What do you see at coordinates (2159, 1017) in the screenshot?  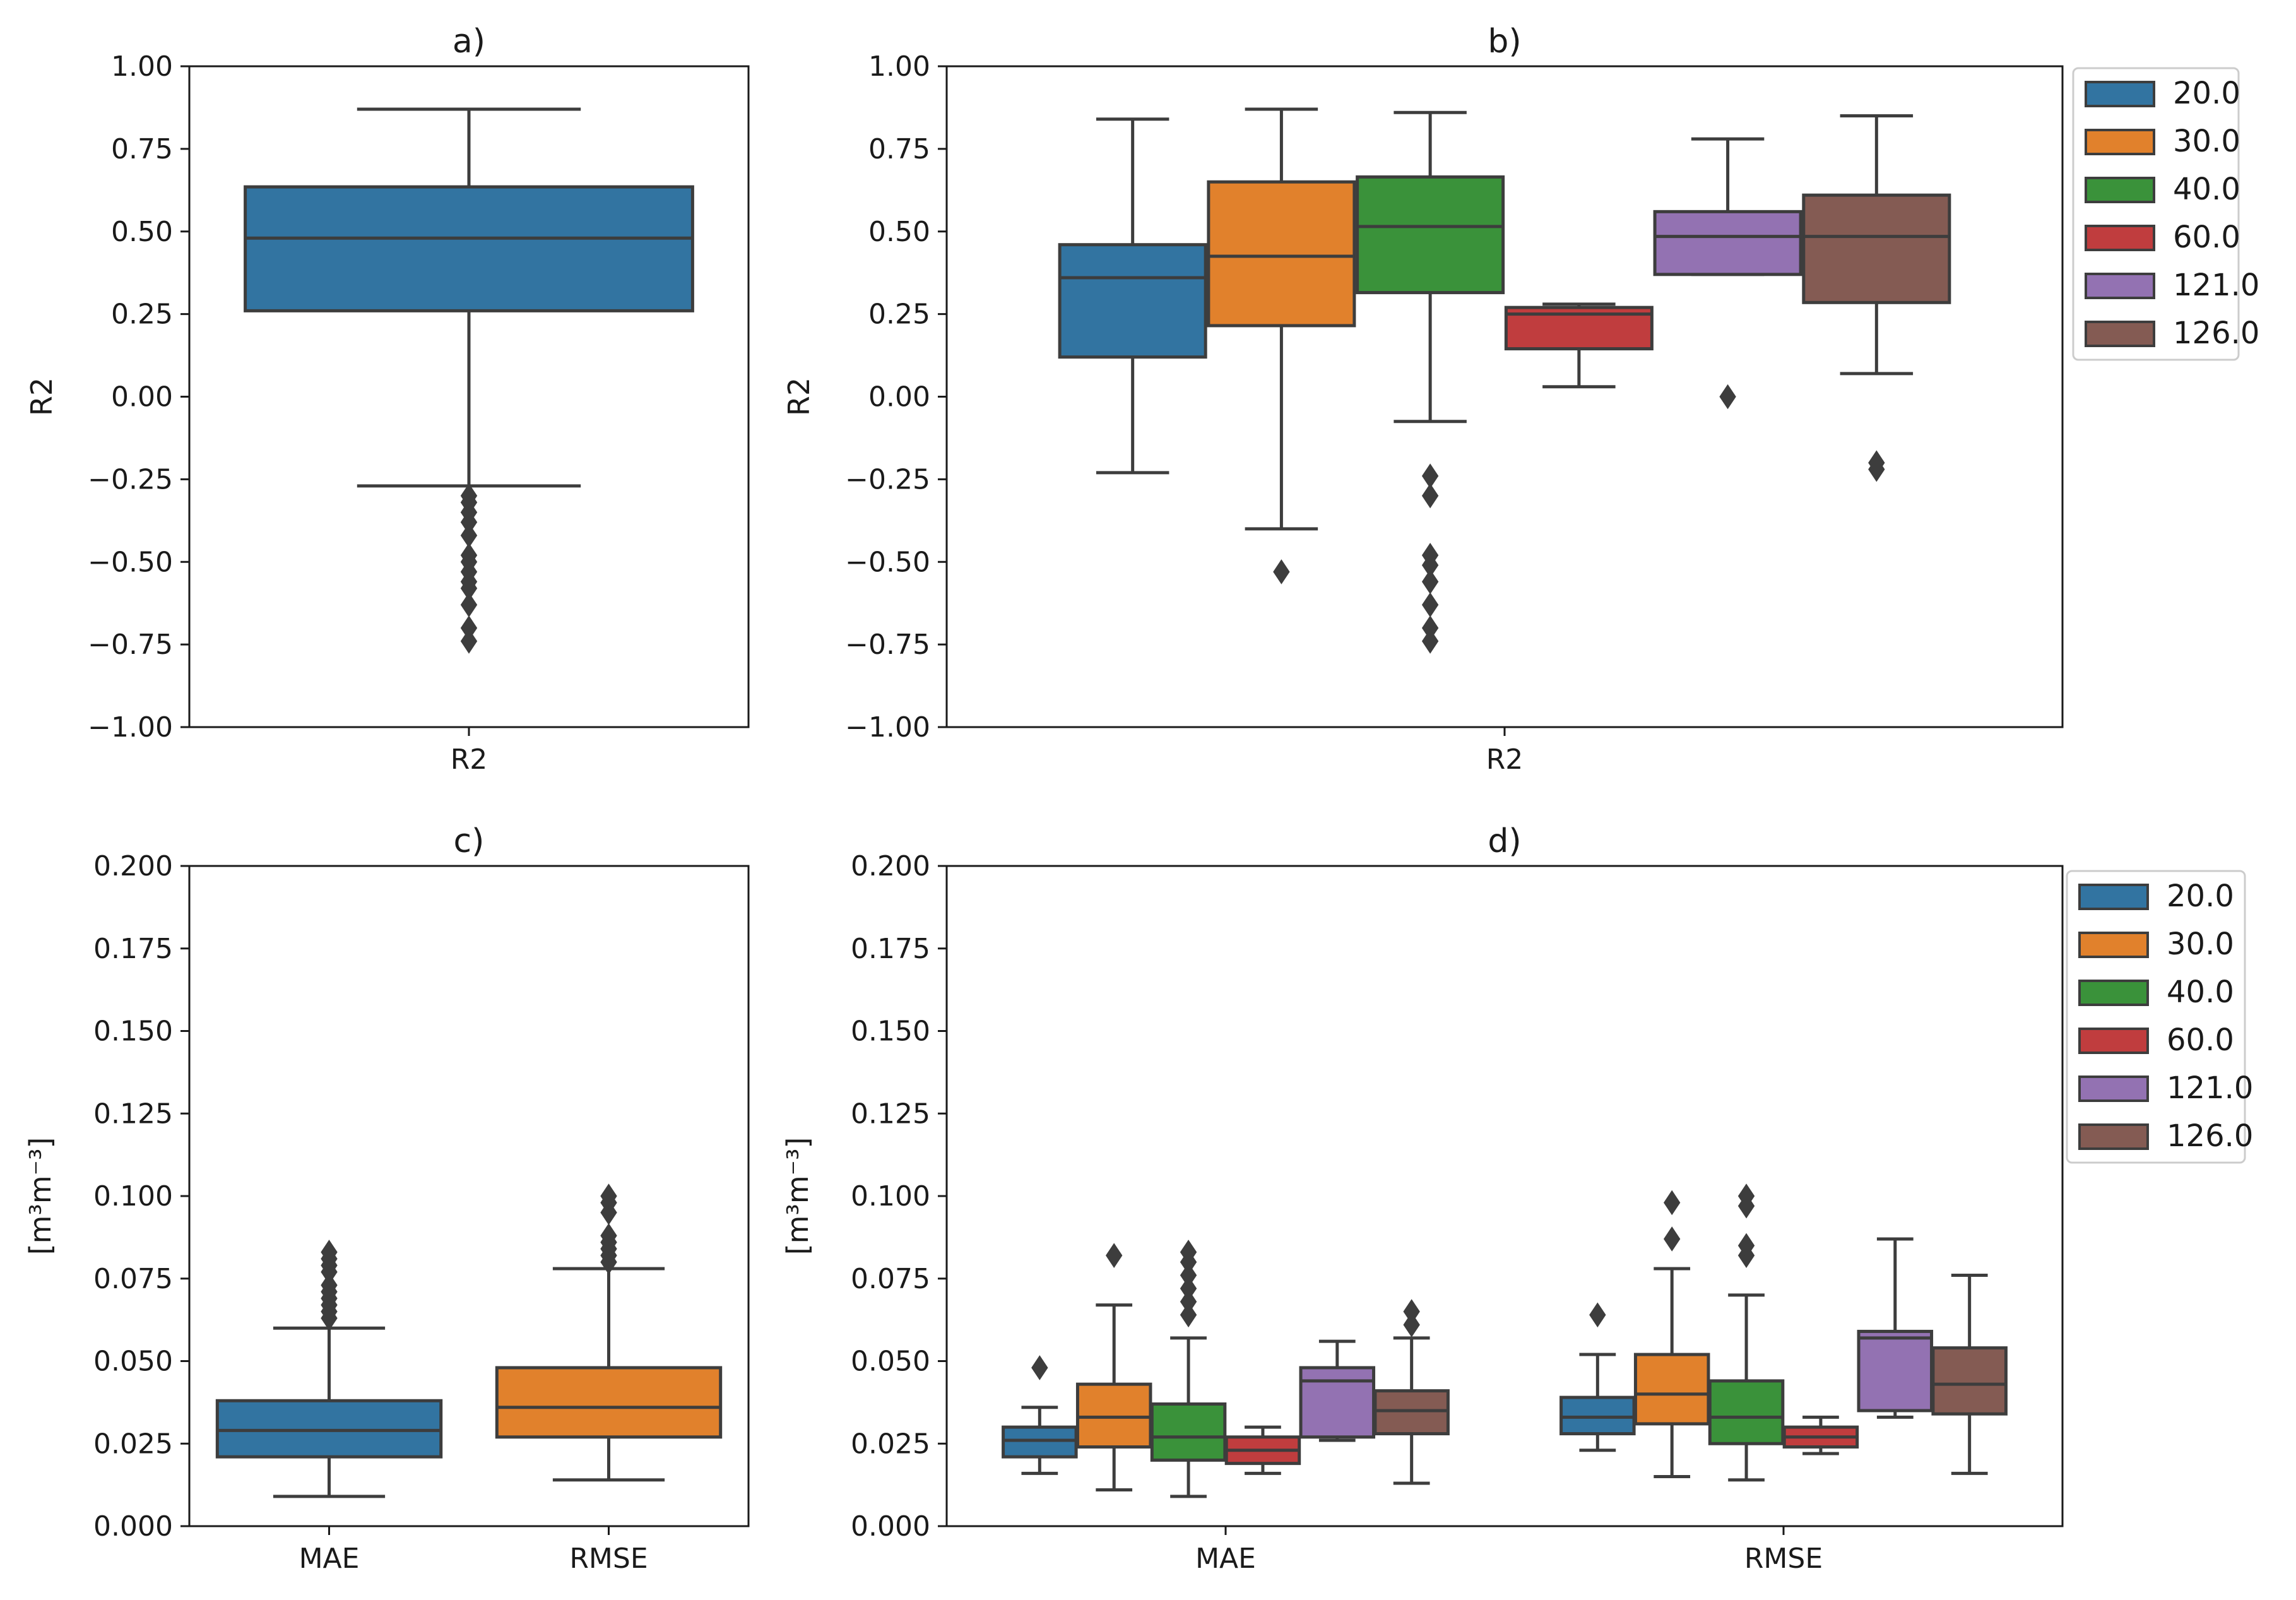 I see `legend-d: 20.0 30.0 40.0 60.0 121.0 126.0` at bounding box center [2159, 1017].